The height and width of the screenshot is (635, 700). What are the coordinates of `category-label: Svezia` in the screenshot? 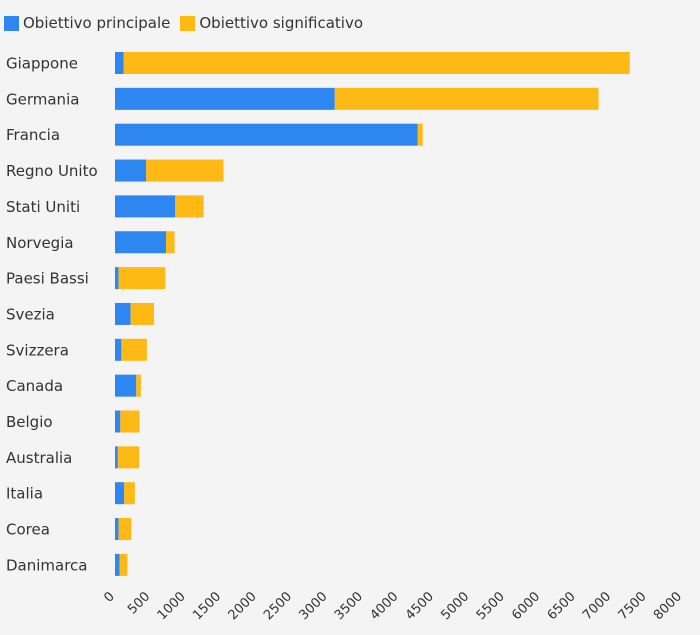 It's located at (30, 314).